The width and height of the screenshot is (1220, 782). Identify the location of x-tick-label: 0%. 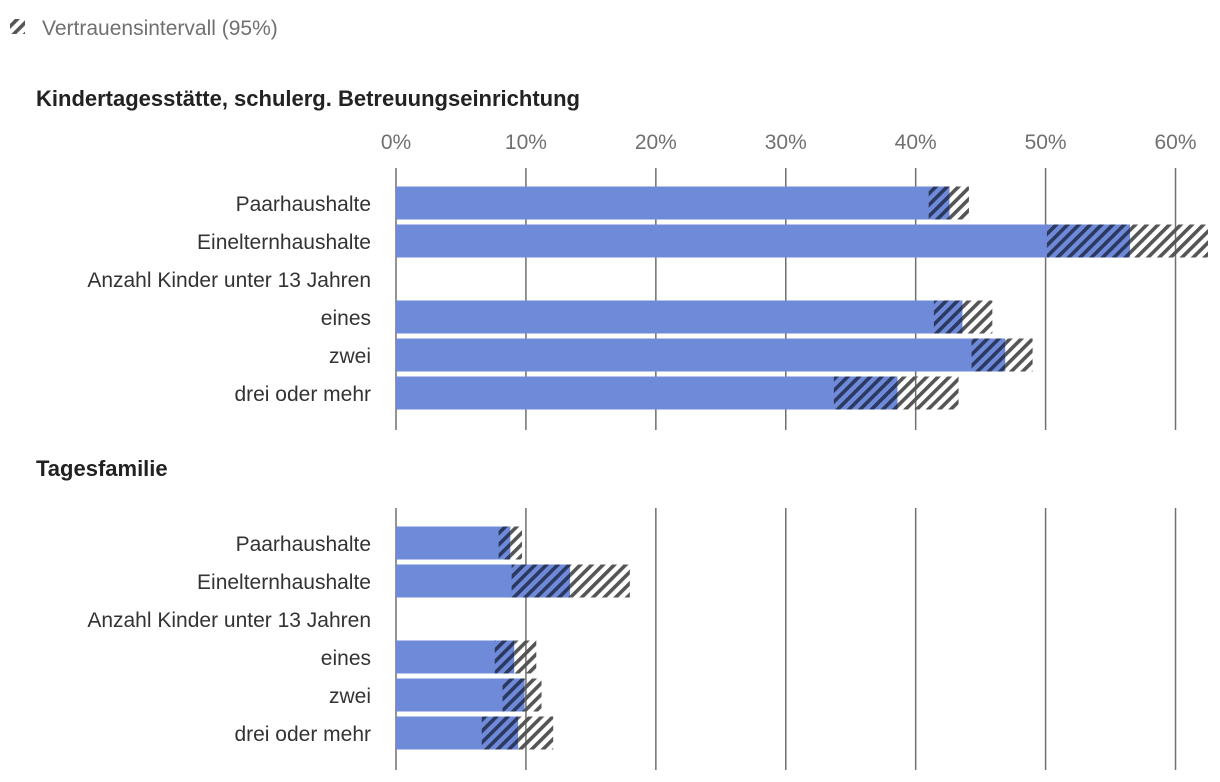
(396, 142).